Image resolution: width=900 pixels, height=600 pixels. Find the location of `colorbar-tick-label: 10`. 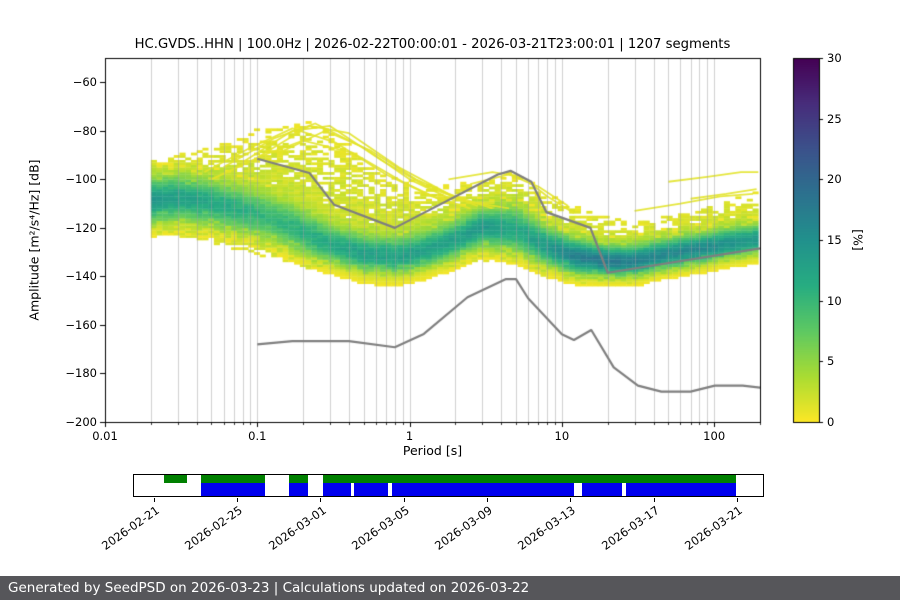

colorbar-tick-label: 10 is located at coordinates (834, 300).